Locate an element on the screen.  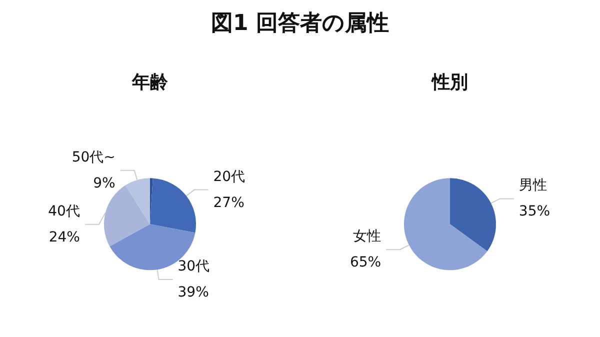
slice-label: 女性 is located at coordinates (367, 236).